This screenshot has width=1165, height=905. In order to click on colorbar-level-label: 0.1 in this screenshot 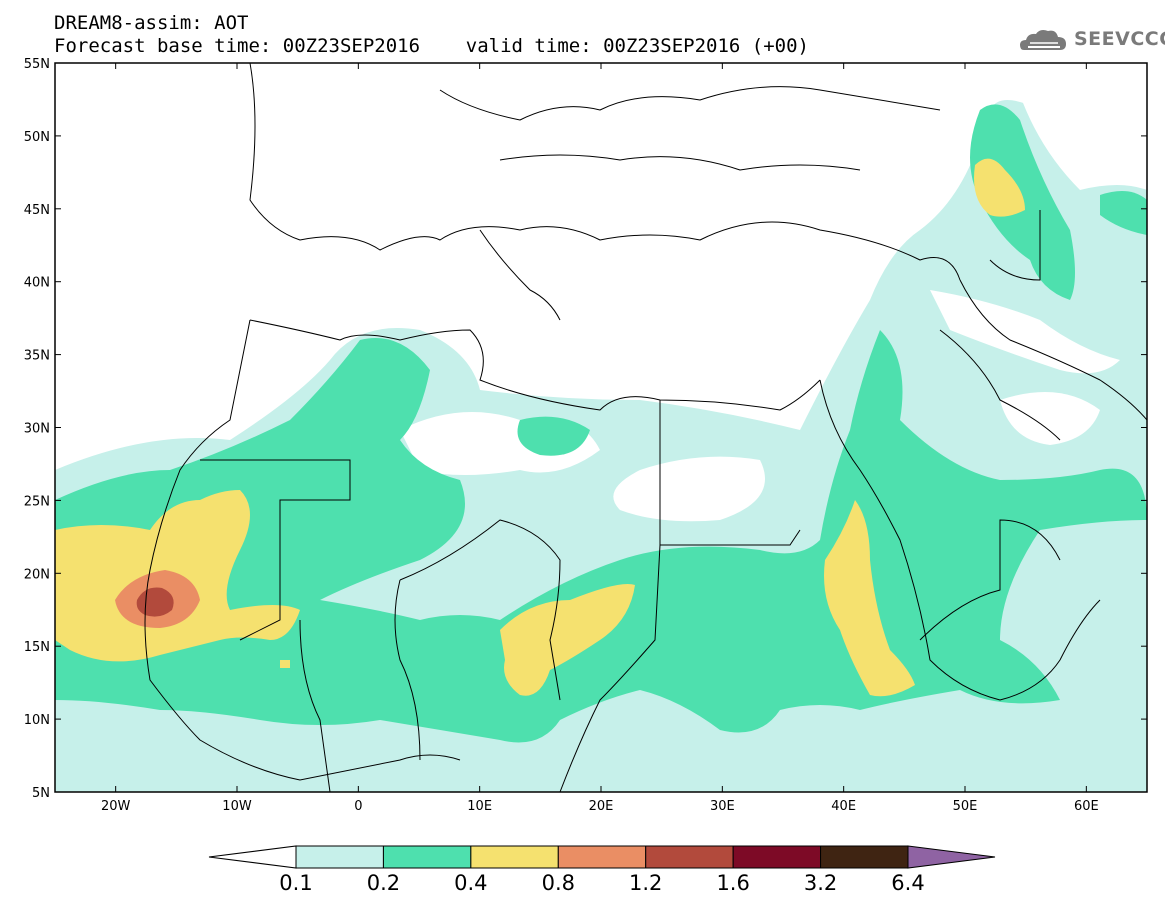, I will do `click(295, 883)`.